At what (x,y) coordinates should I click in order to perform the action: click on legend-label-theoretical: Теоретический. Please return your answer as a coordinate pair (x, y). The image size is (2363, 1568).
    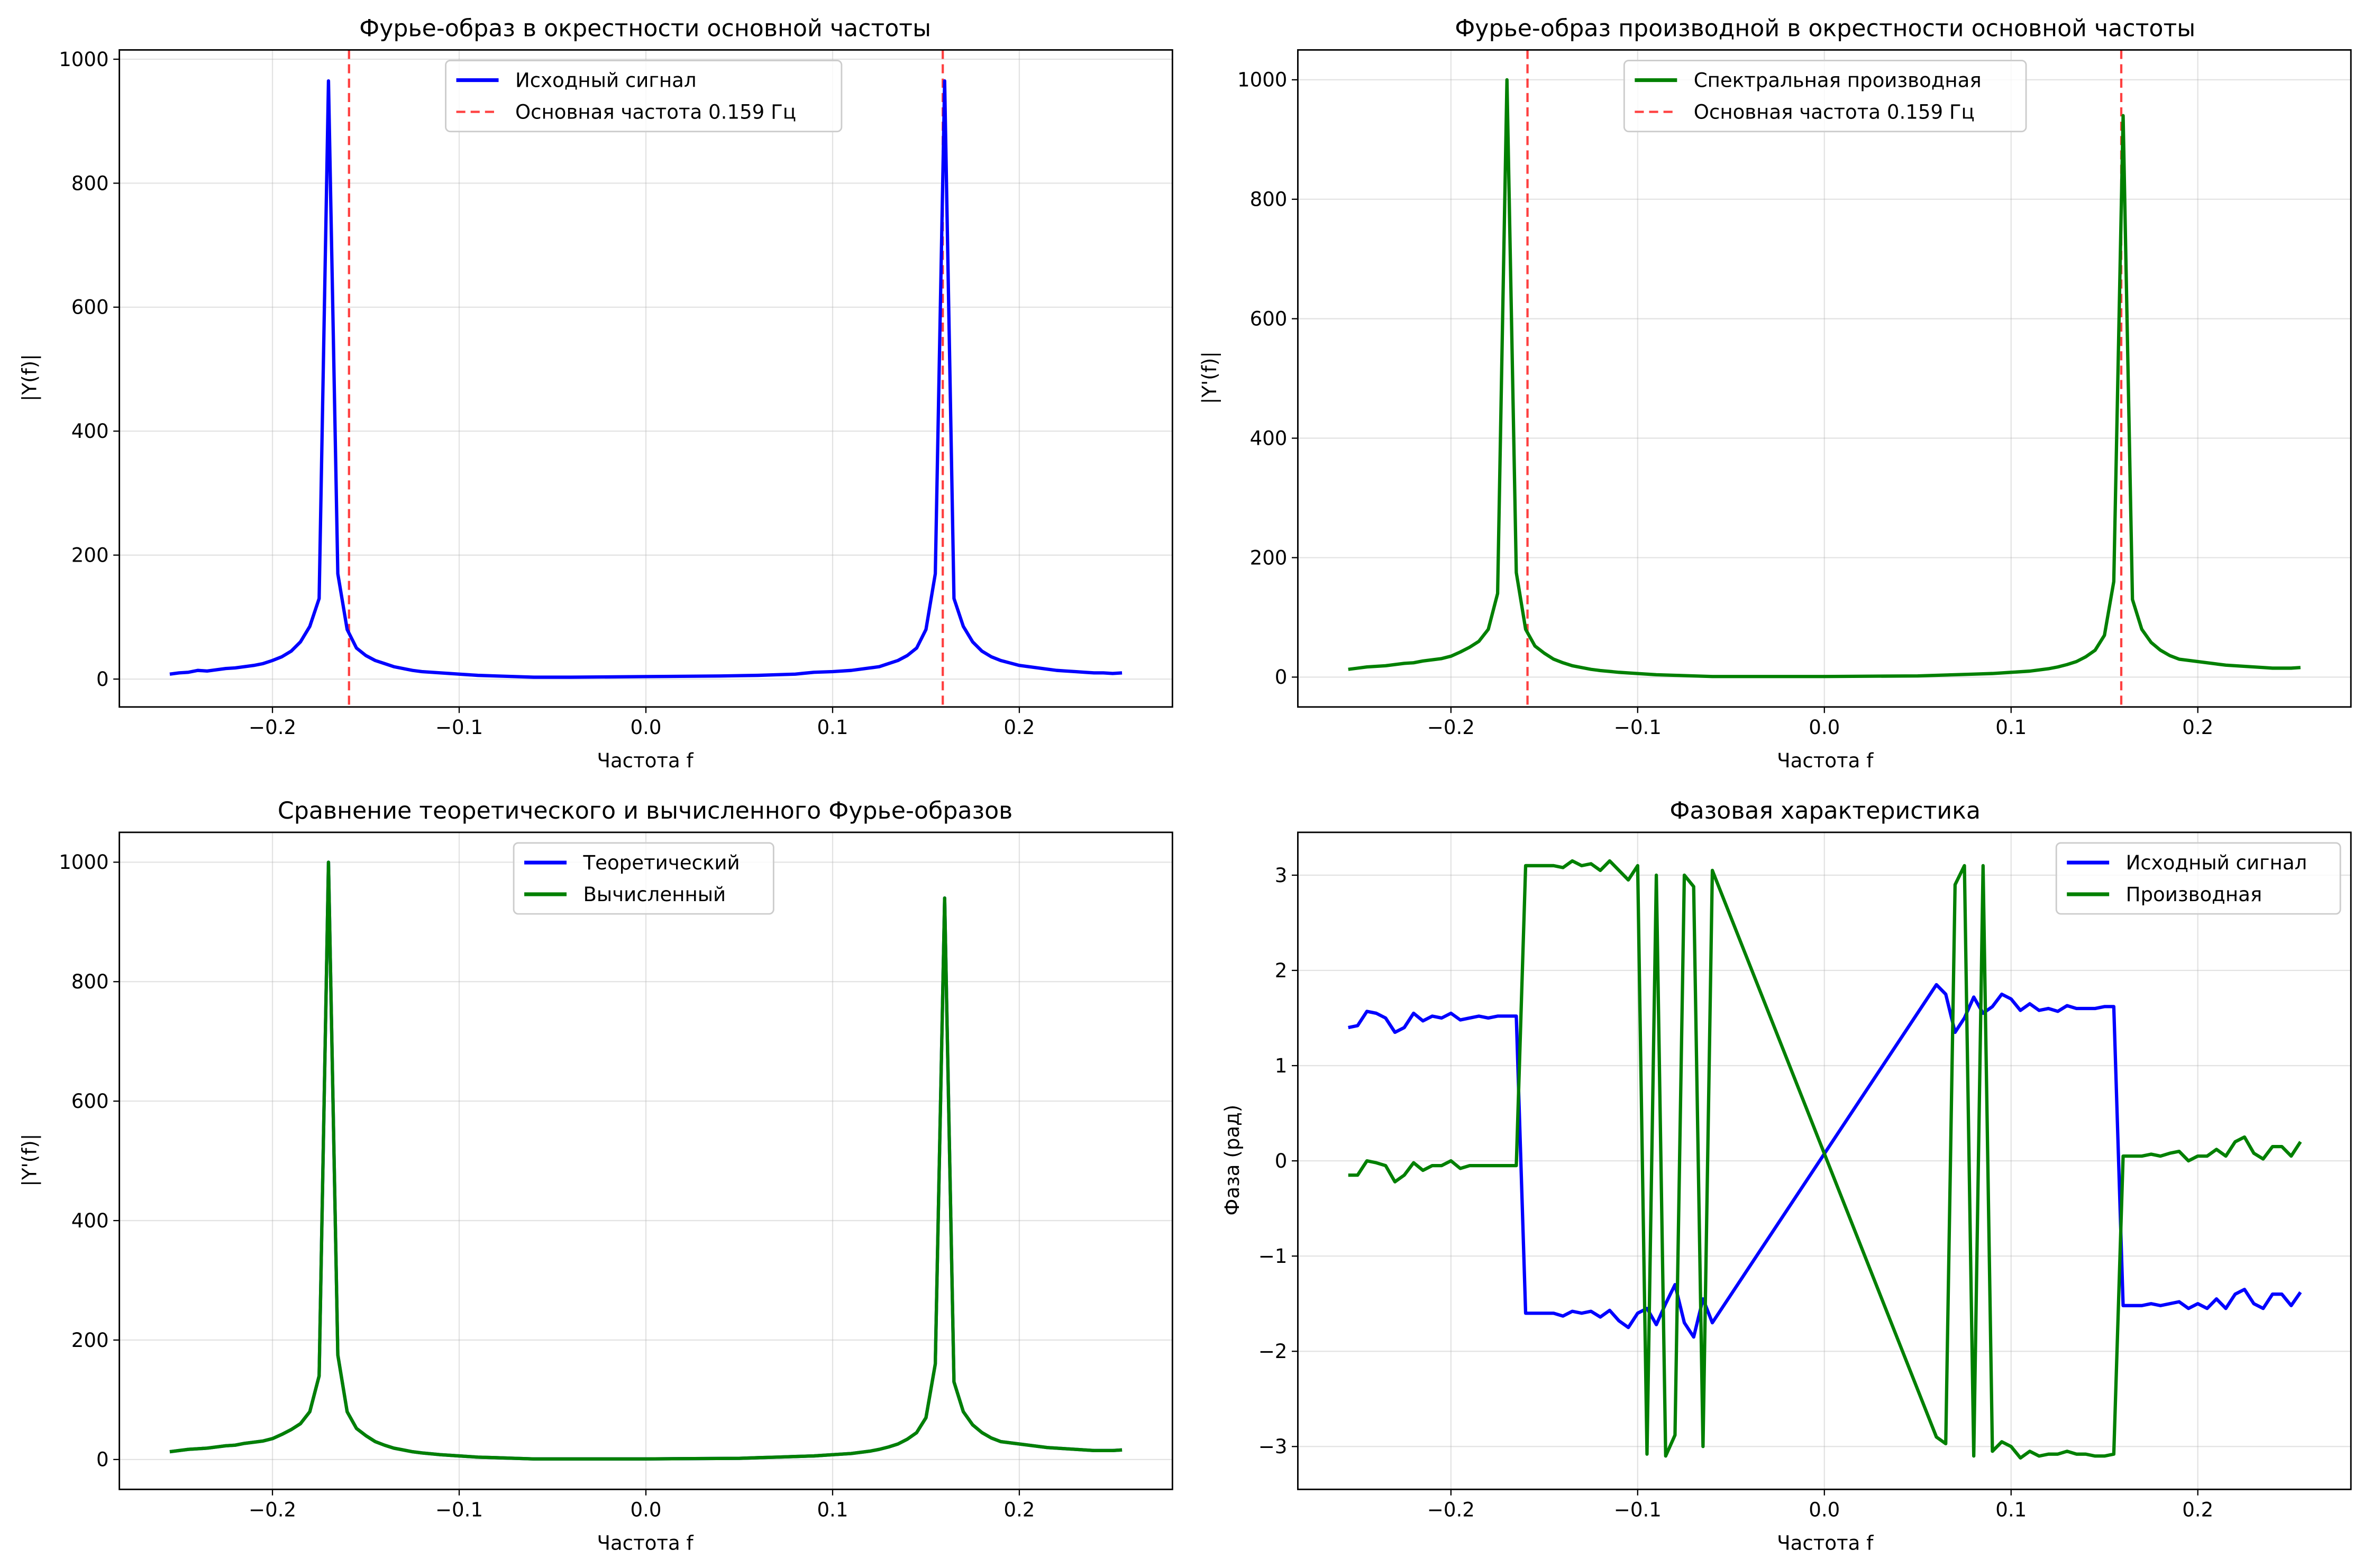
    Looking at the image, I should click on (661, 862).